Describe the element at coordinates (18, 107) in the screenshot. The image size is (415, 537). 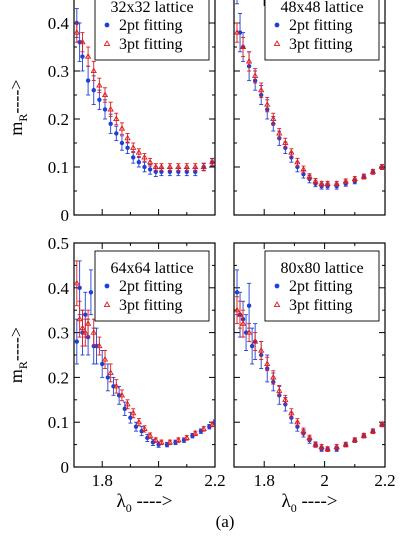
I see `y-axis-label: mR---->` at that location.